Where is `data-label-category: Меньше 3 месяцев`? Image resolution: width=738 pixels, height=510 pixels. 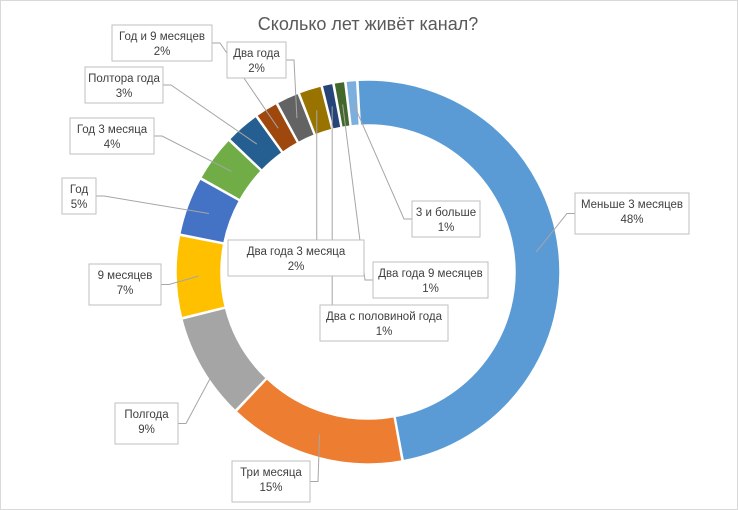
data-label-category: Меньше 3 месяцев is located at coordinates (632, 205).